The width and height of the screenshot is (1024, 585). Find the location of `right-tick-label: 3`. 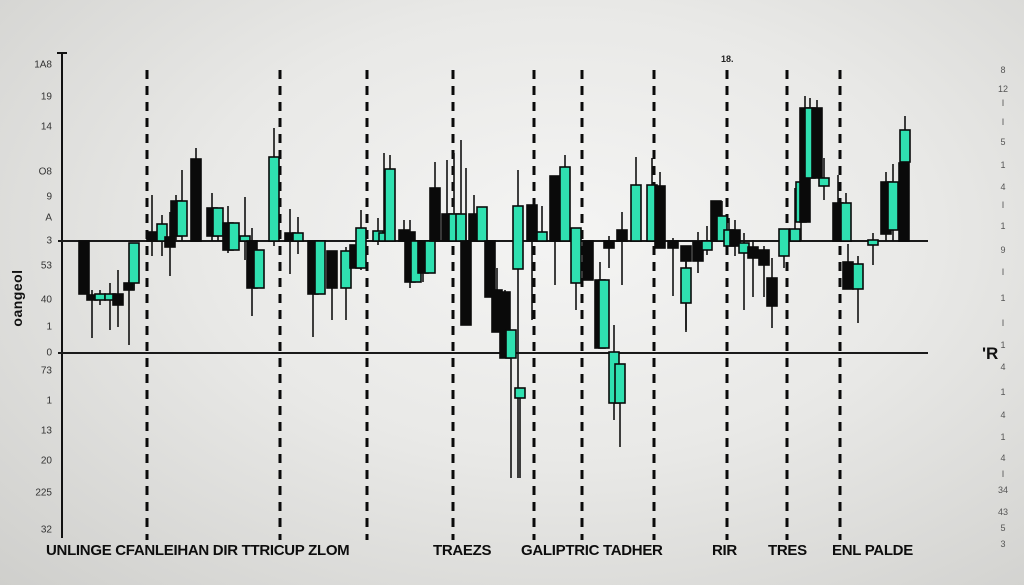

right-tick-label: 3 is located at coordinates (1003, 544).